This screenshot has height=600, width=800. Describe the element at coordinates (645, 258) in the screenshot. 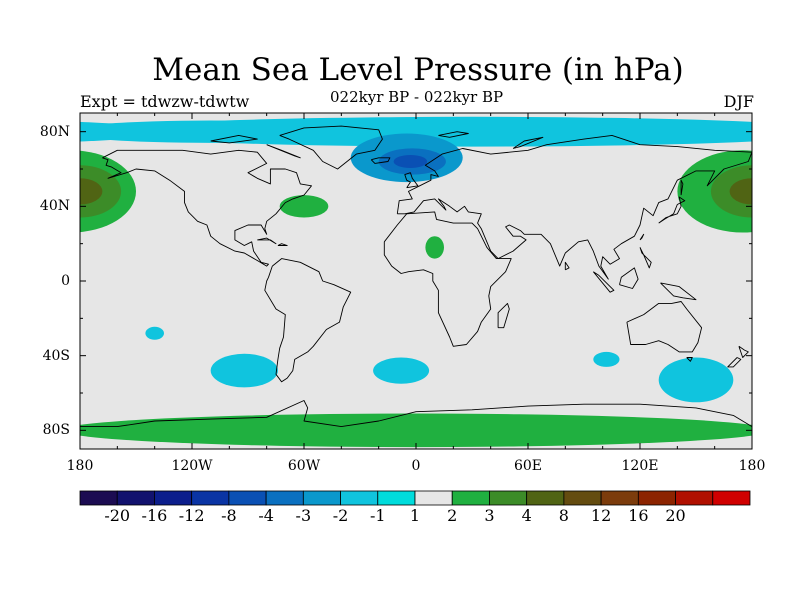

I see `coastline-philippines` at that location.